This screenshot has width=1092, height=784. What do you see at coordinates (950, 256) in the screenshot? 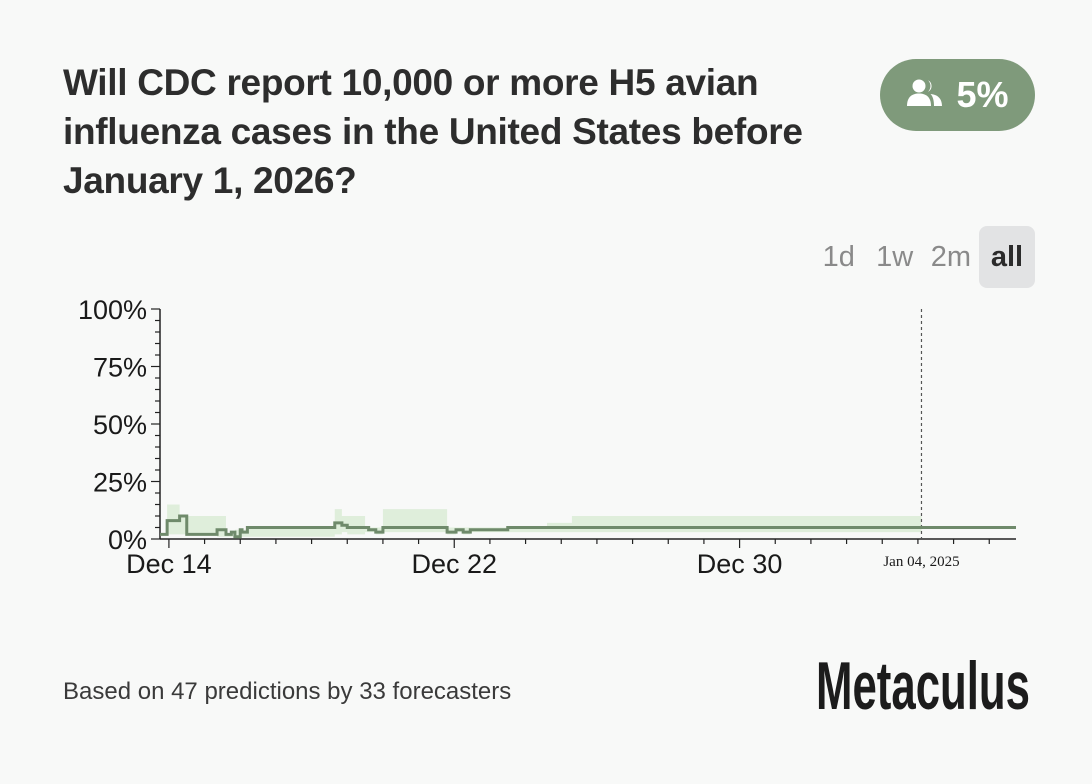
I see `range-2m-button: 2m` at bounding box center [950, 256].